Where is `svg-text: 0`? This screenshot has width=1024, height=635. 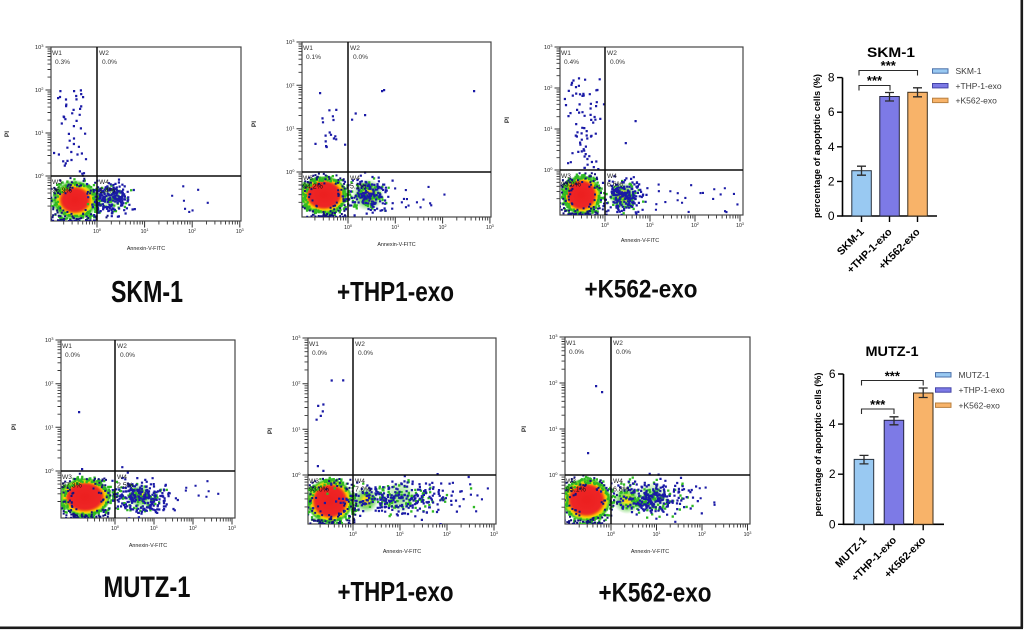 svg-text: 0 is located at coordinates (832, 524).